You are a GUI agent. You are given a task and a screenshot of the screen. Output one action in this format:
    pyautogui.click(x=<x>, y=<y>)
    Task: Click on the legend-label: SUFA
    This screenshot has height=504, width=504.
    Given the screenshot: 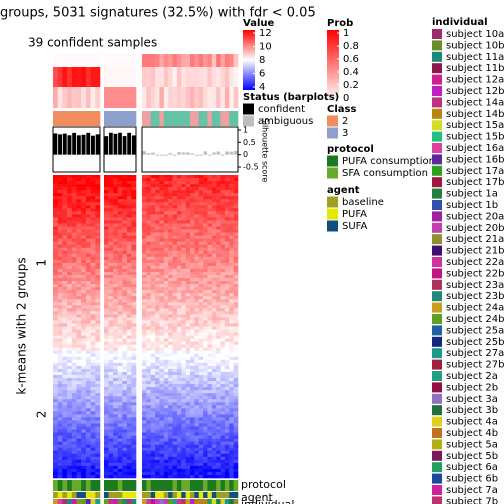 What is the action you would take?
    pyautogui.click(x=355, y=226)
    